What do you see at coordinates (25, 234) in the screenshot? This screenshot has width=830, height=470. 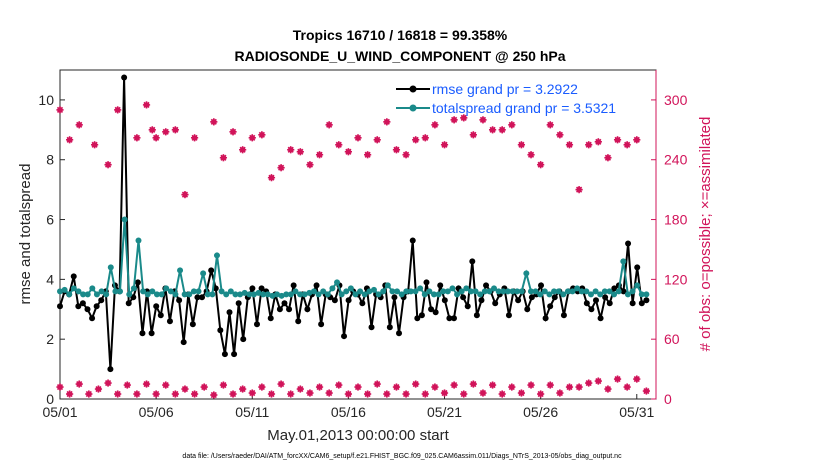 I see `y-axis-label-left: rmse and totalspread` at bounding box center [25, 234].